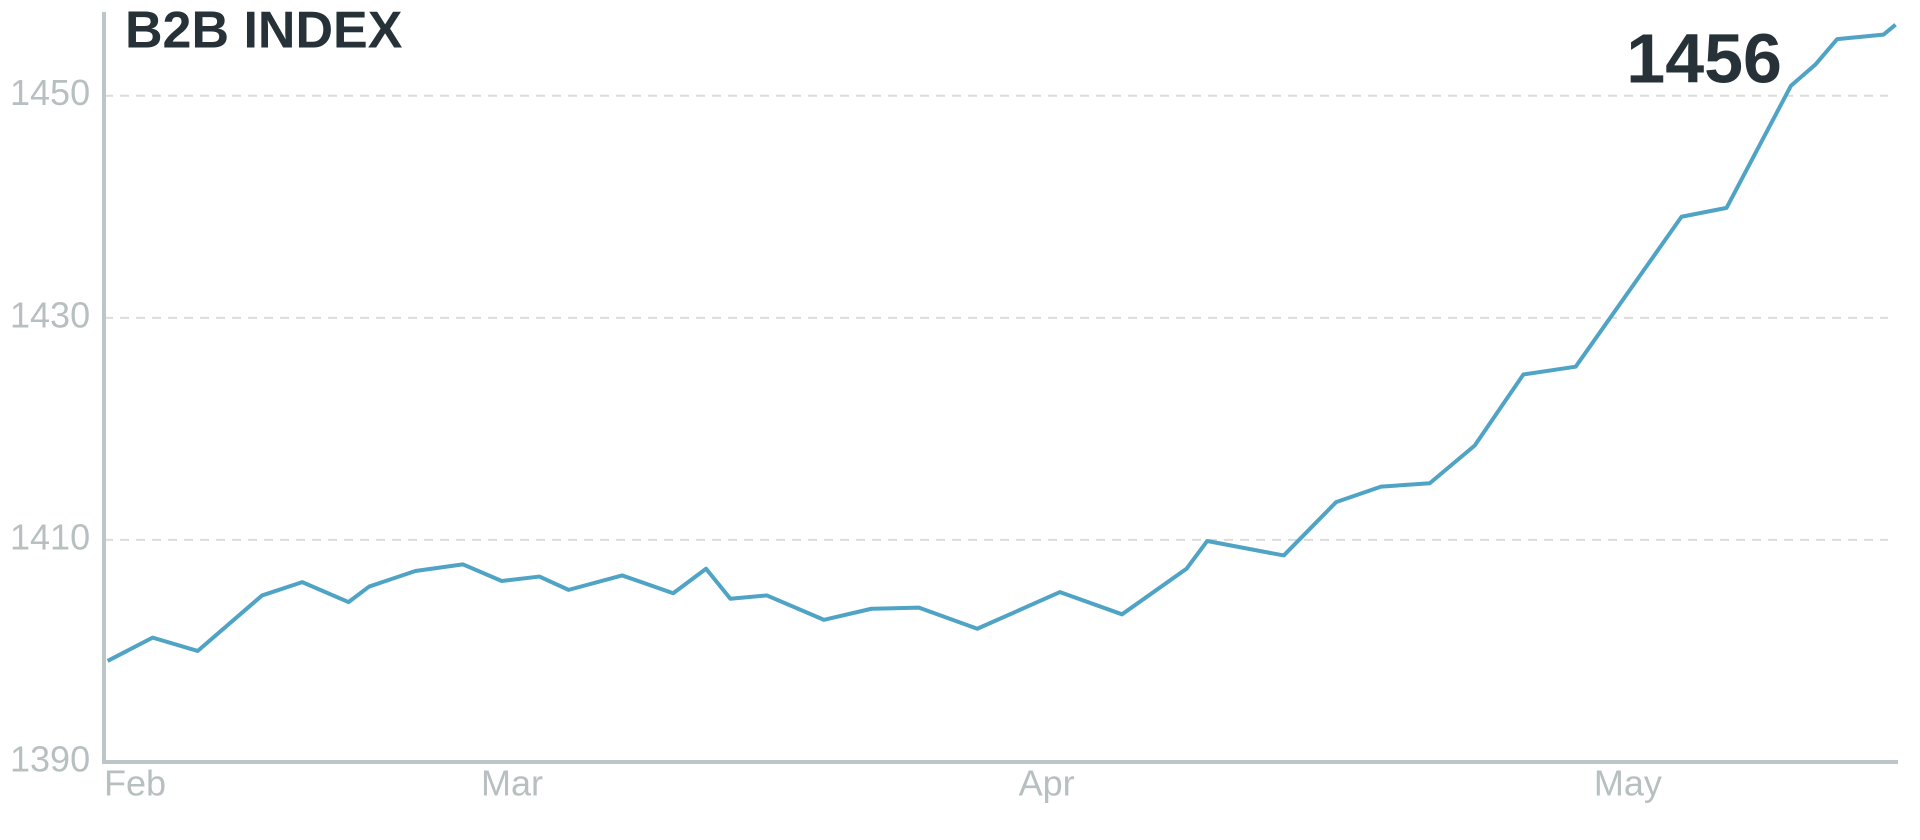 The height and width of the screenshot is (840, 1920). Describe the element at coordinates (50, 759) in the screenshot. I see `y-tick-label: 1390` at that location.